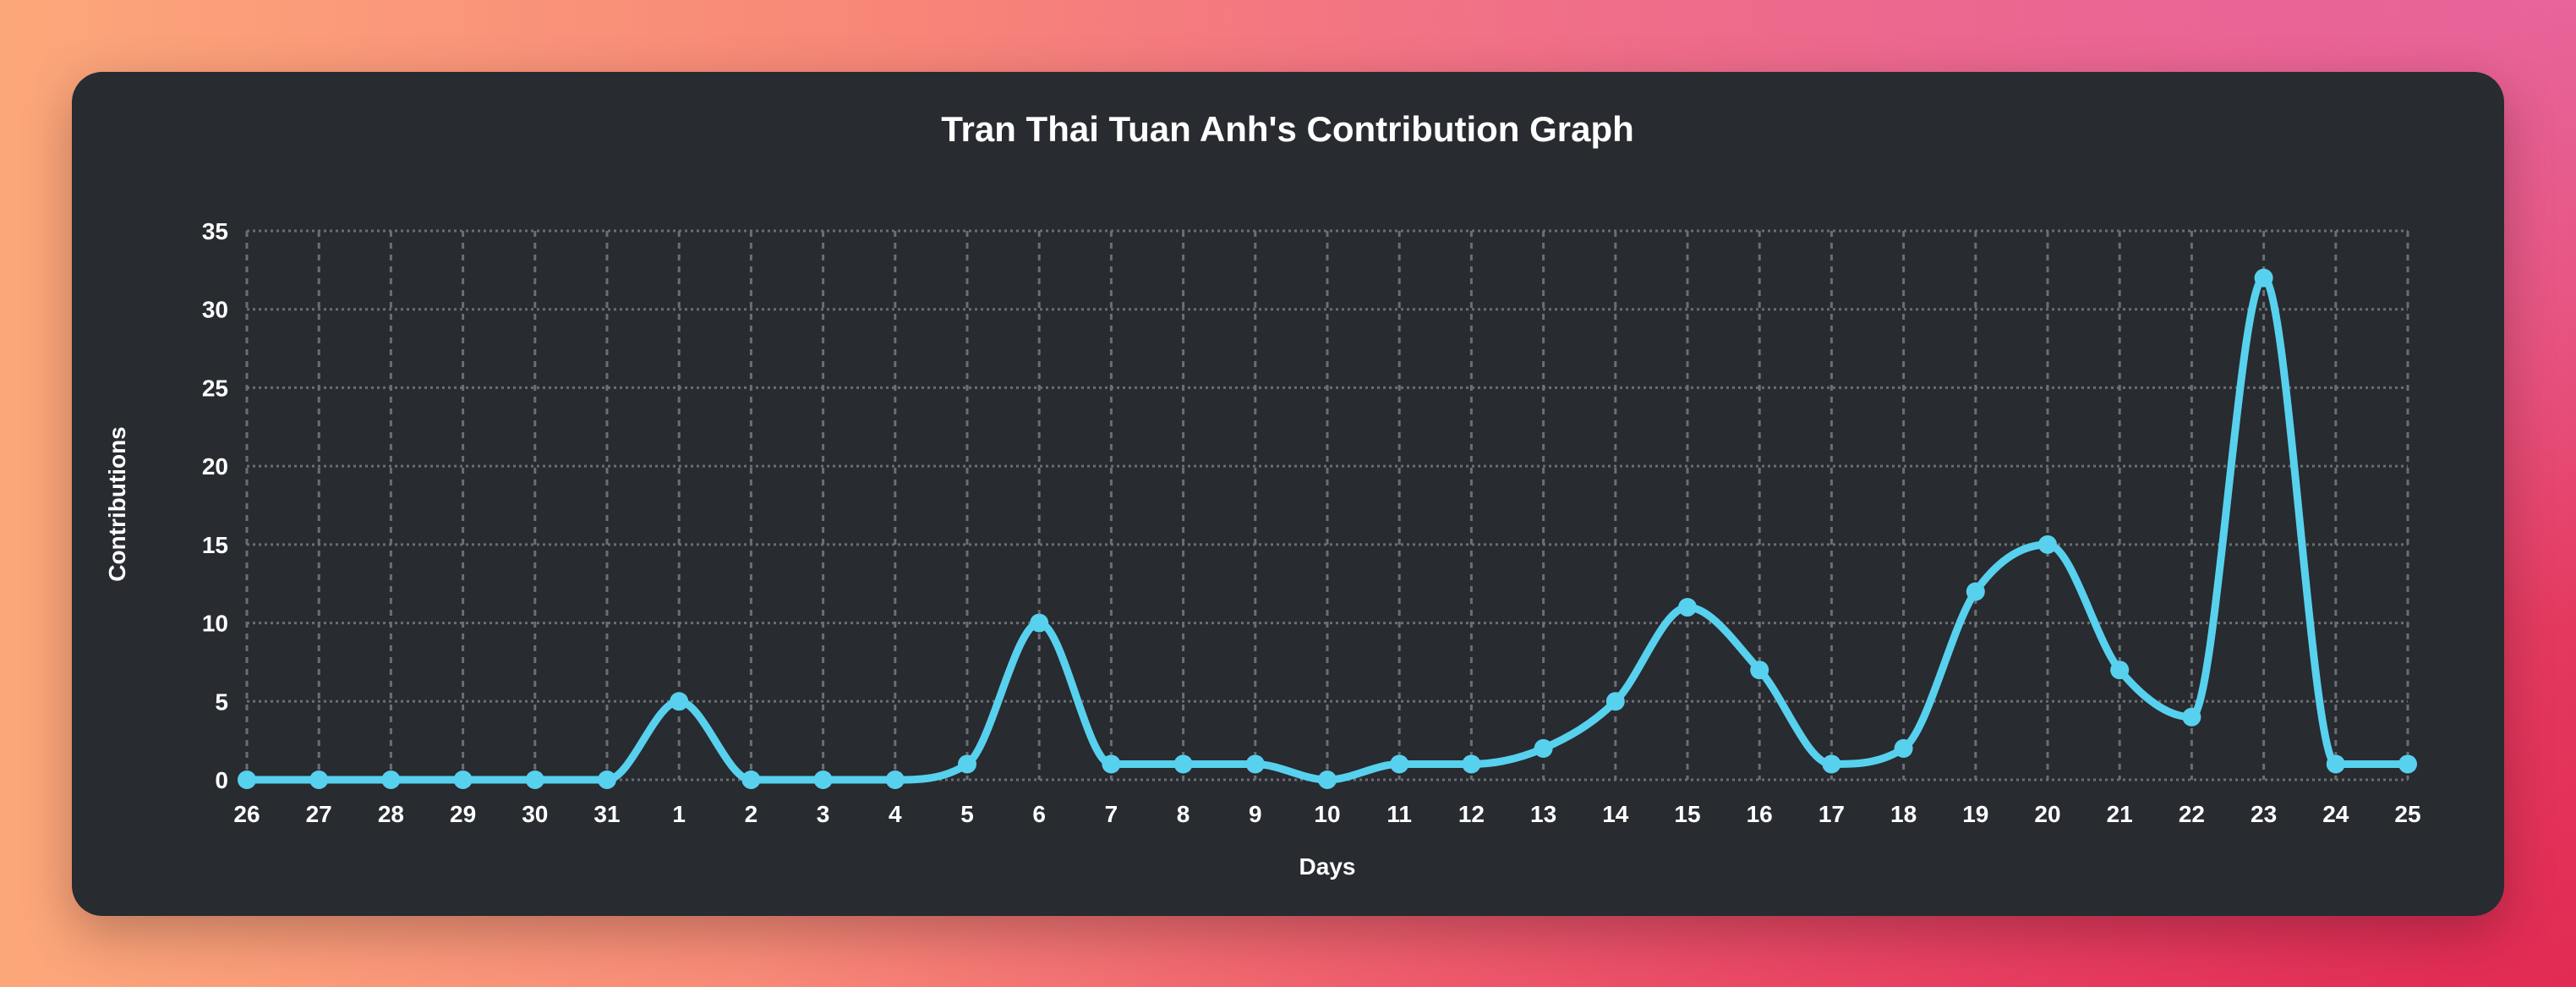  I want to click on x-tick-label: 19, so click(1975, 814).